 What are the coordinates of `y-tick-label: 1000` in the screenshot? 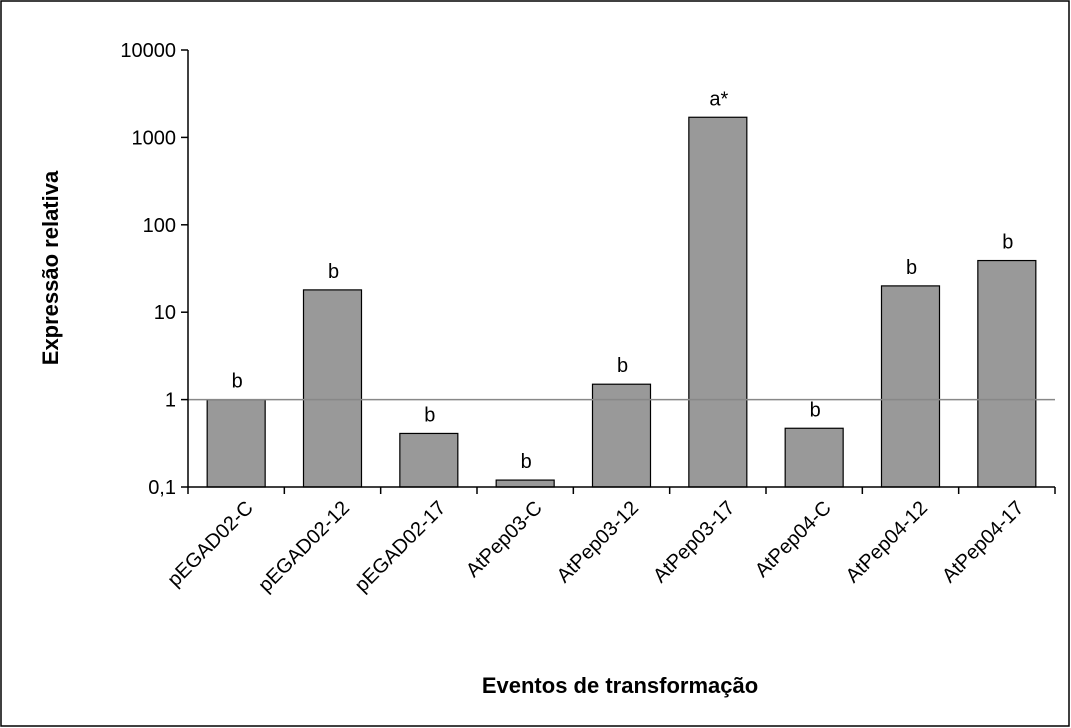 It's located at (154, 138).